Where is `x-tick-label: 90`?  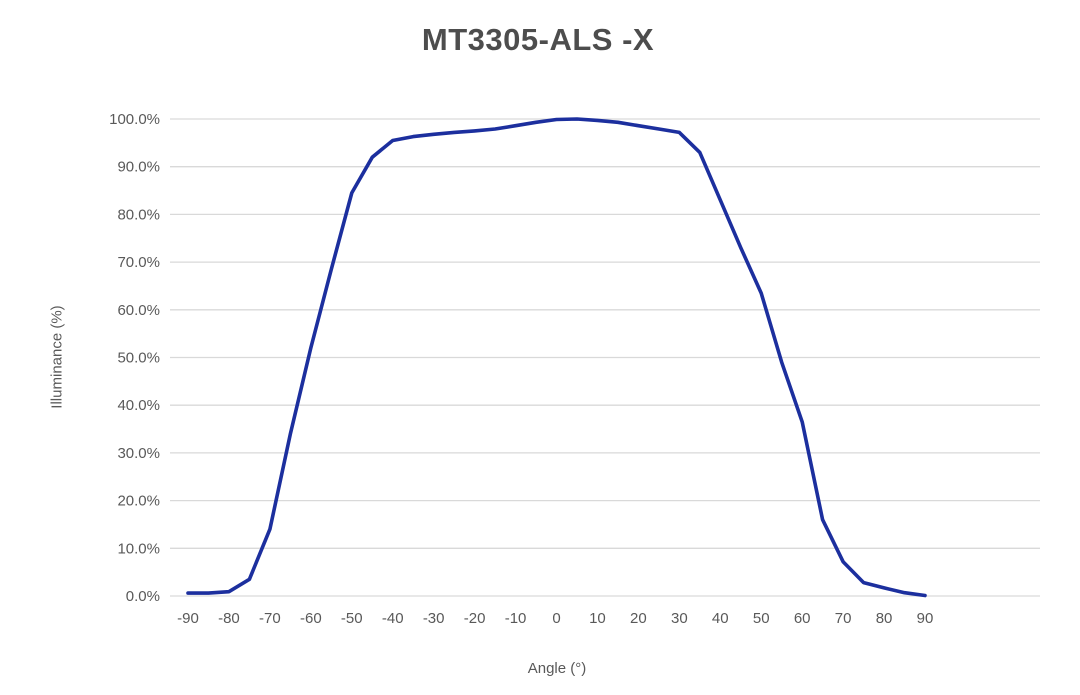 x-tick-label: 90 is located at coordinates (925, 618).